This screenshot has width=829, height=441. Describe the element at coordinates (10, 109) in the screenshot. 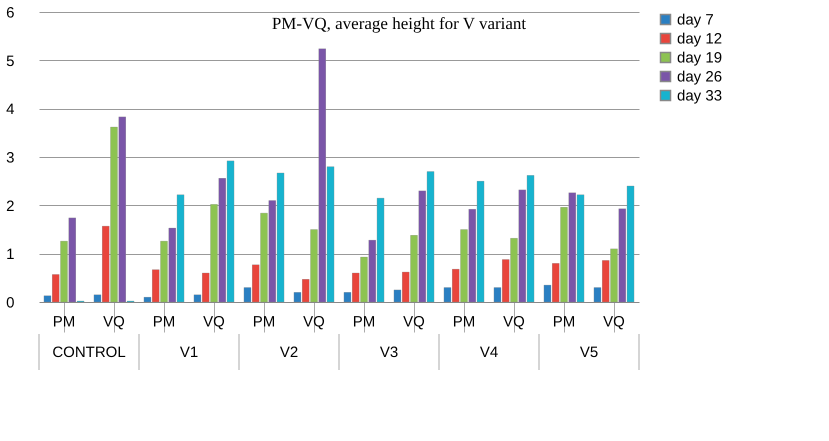

I see `y-tick-label: 4` at that location.